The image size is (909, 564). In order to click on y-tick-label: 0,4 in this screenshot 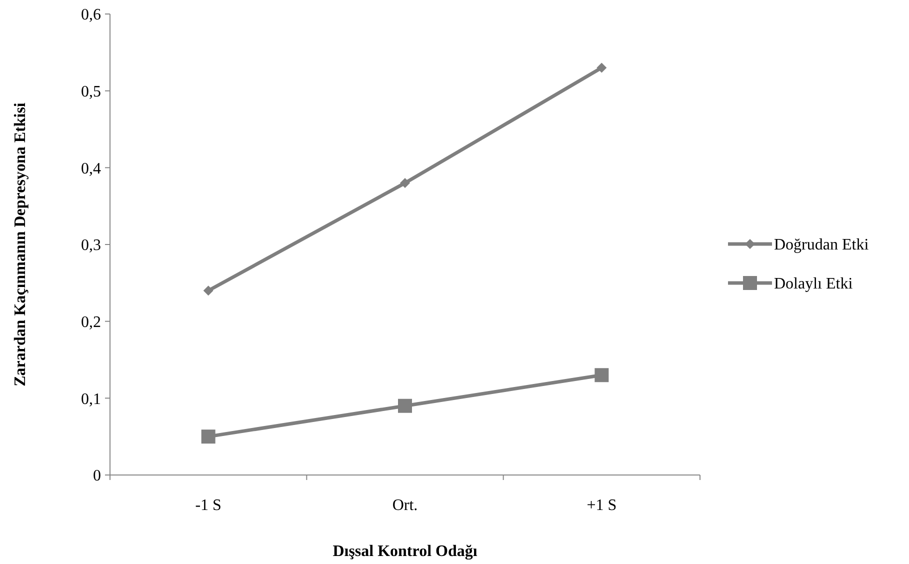, I will do `click(91, 169)`.